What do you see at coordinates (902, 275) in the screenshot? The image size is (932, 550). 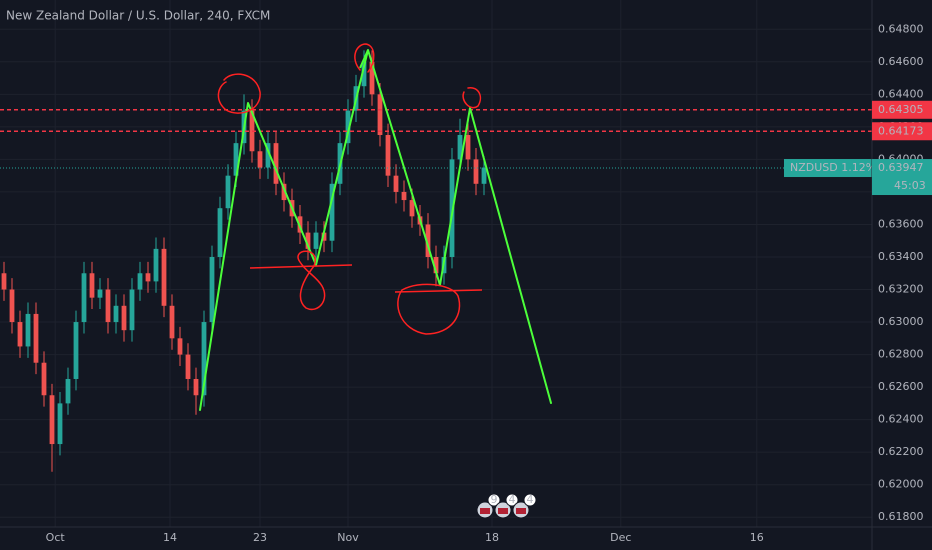 I see `price-axis` at bounding box center [902, 275].